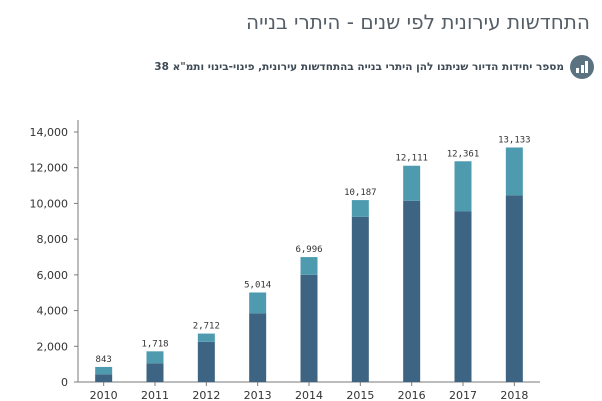 The image size is (602, 401). What do you see at coordinates (154, 344) in the screenshot?
I see `bar-total-label: 1,718` at bounding box center [154, 344].